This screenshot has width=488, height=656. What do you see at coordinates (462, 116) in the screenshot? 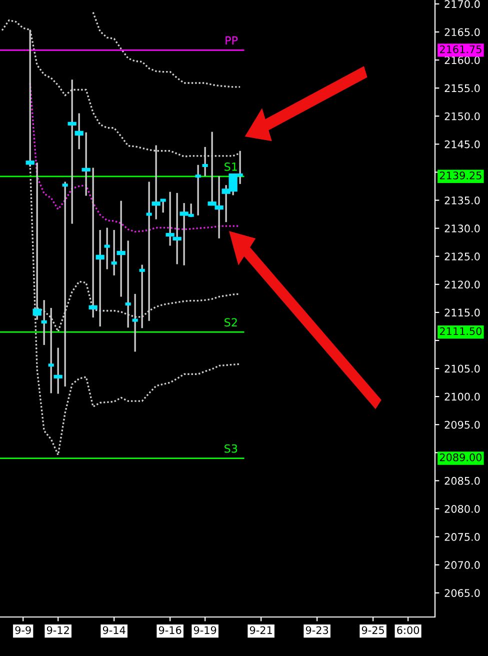
I see `y-tick-label: 2150.0` at bounding box center [462, 116].